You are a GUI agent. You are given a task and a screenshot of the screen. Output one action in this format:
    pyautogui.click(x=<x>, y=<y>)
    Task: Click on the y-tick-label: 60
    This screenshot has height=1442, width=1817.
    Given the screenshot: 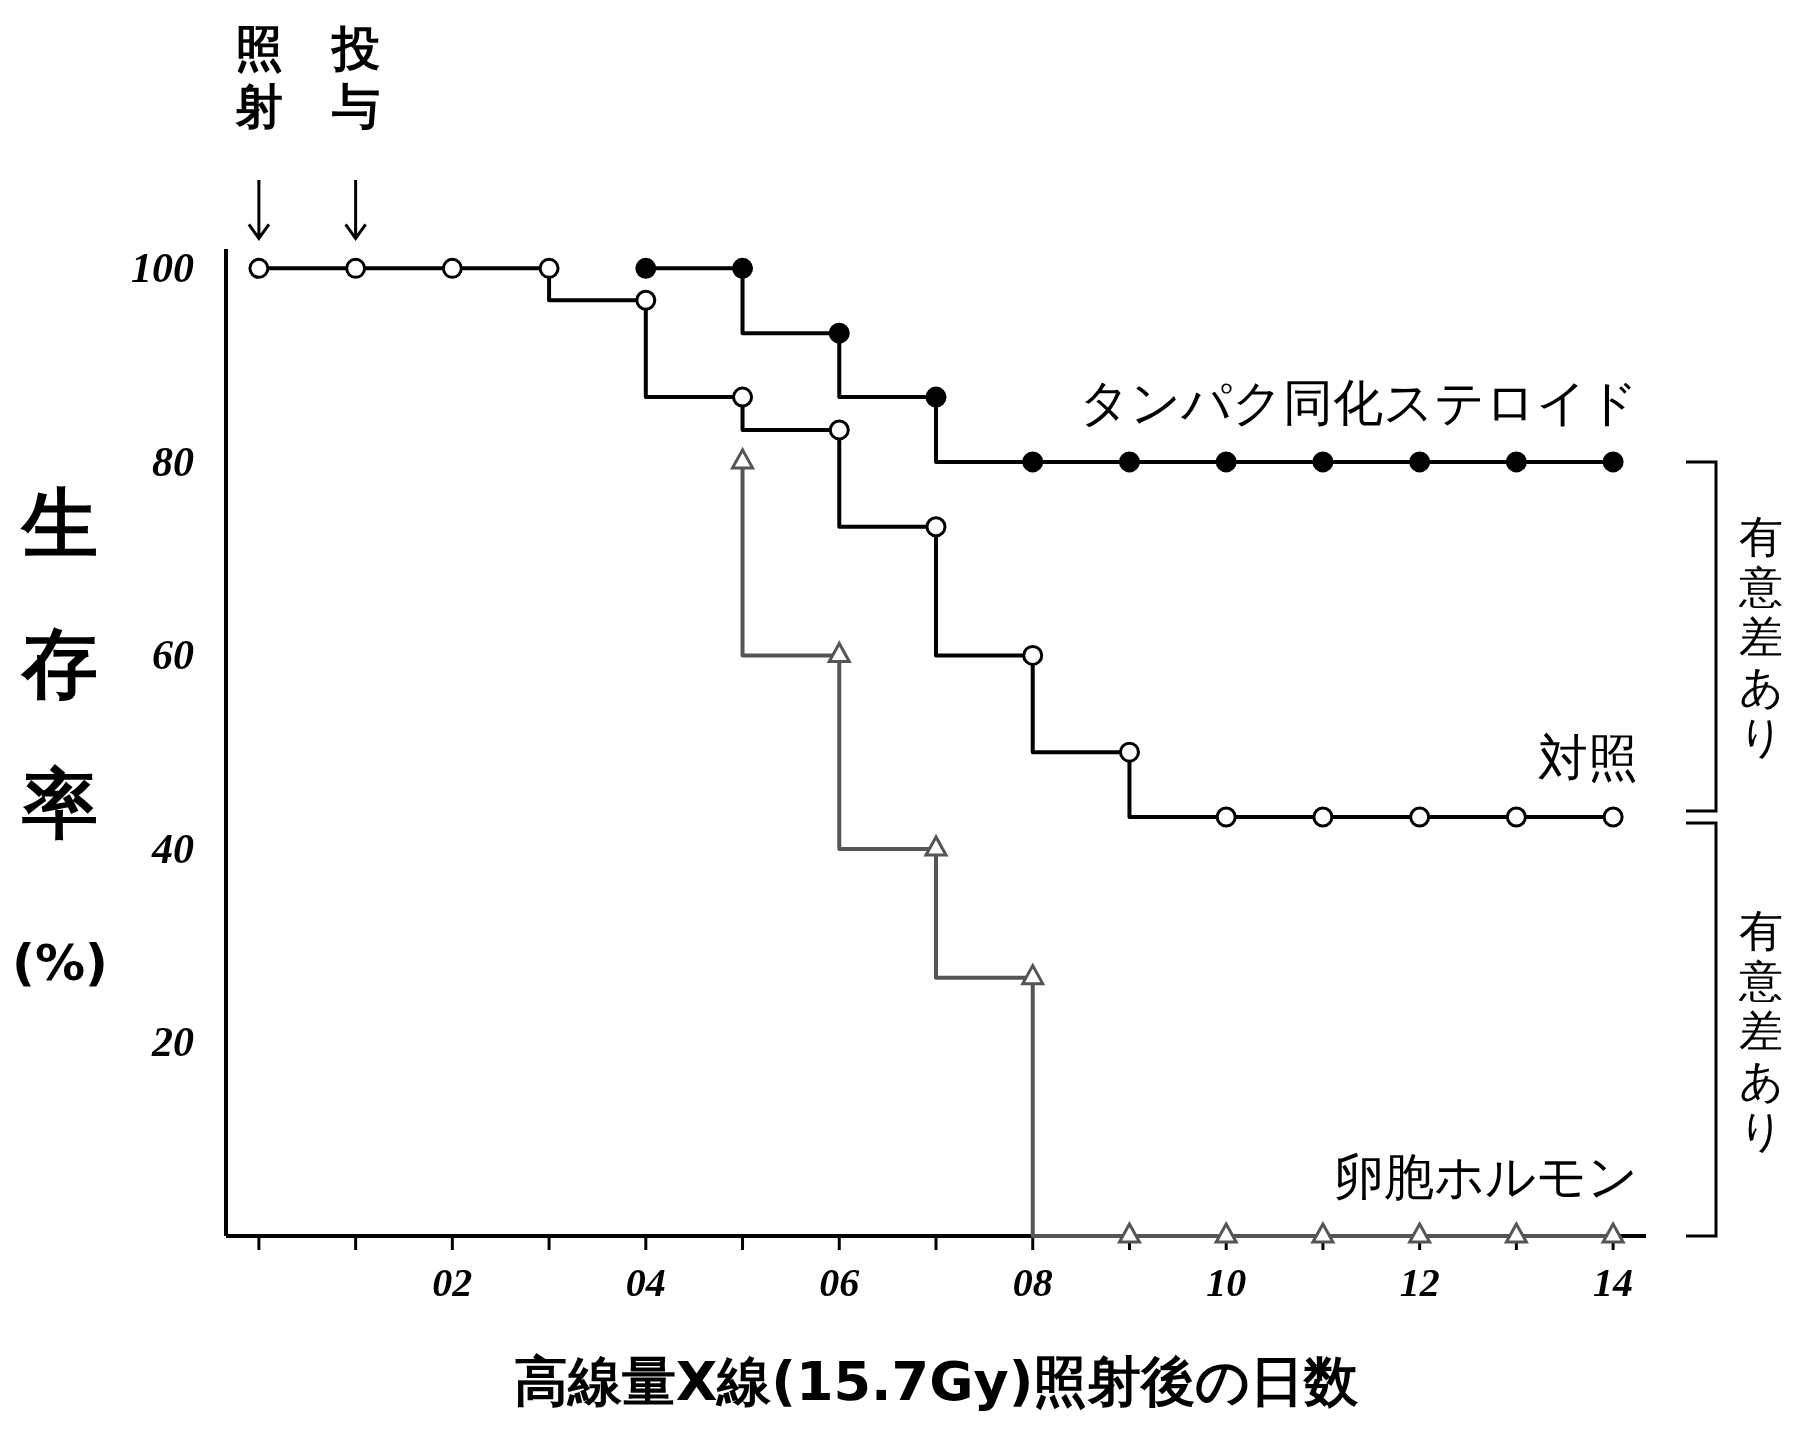 What is the action you would take?
    pyautogui.click(x=173, y=655)
    